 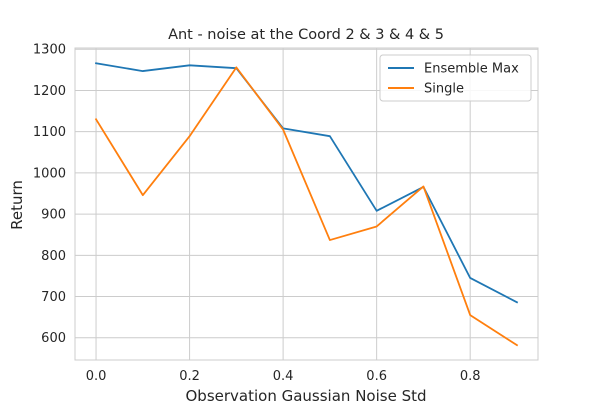 What do you see at coordinates (376, 376) in the screenshot?
I see `x-tick-label: 0.6` at bounding box center [376, 376].